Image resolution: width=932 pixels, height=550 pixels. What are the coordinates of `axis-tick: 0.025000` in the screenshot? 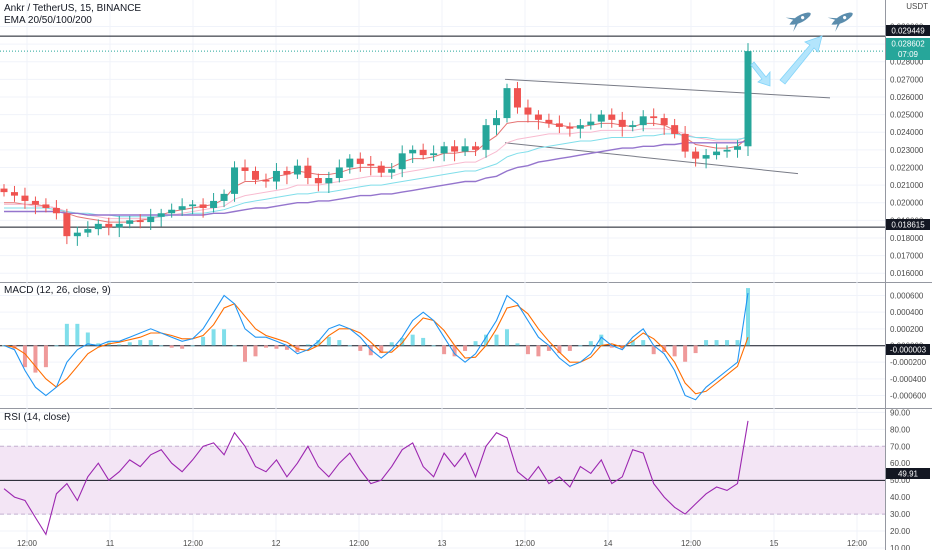 It's located at (907, 115).